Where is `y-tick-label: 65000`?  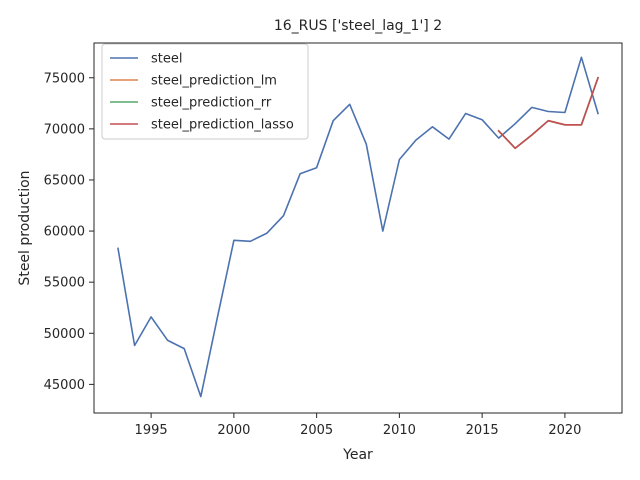
y-tick-label: 65000 is located at coordinates (64, 180).